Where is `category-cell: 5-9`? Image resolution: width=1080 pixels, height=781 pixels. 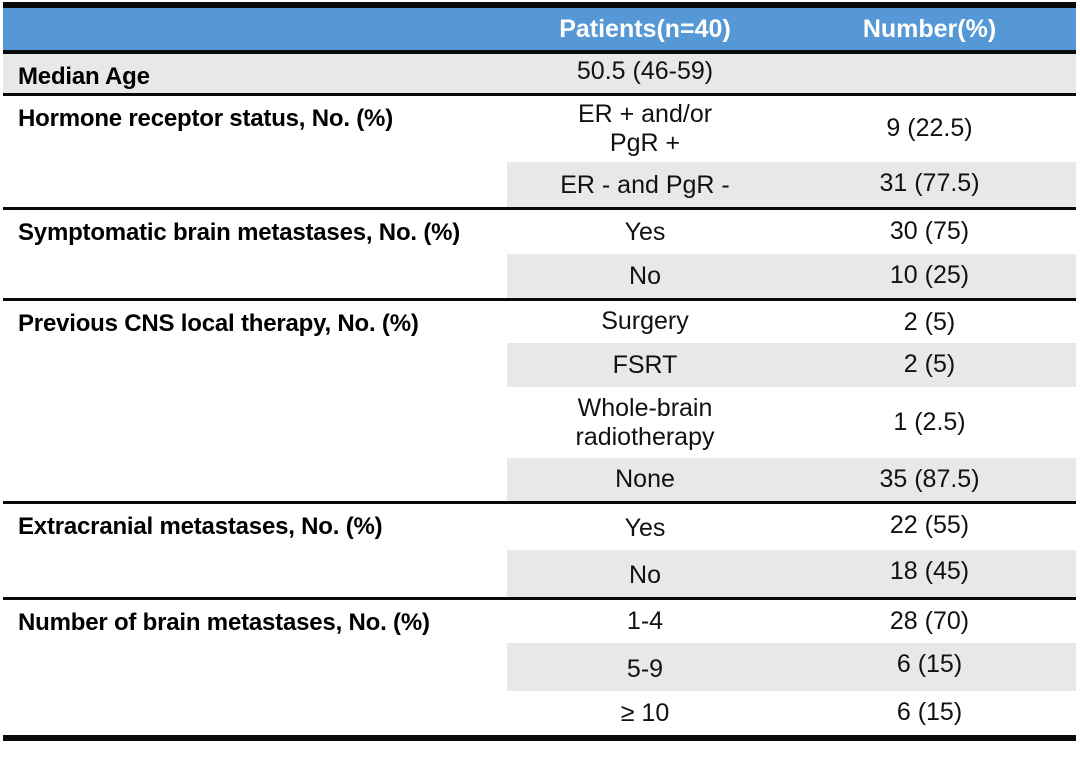 category-cell: 5-9 is located at coordinates (645, 667).